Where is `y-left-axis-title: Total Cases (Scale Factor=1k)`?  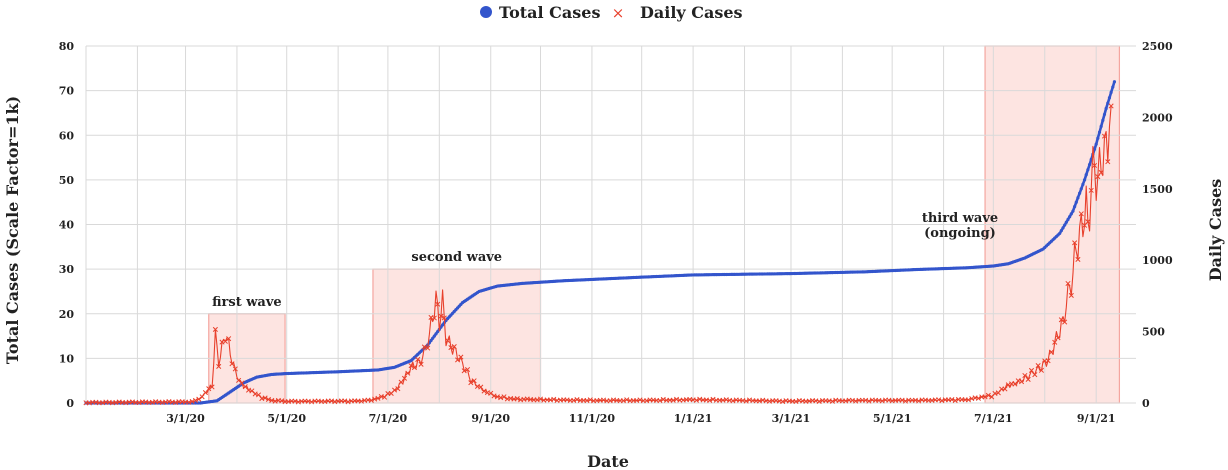
y-left-axis-title: Total Cases (Scale Factor=1k) is located at coordinates (12, 230).